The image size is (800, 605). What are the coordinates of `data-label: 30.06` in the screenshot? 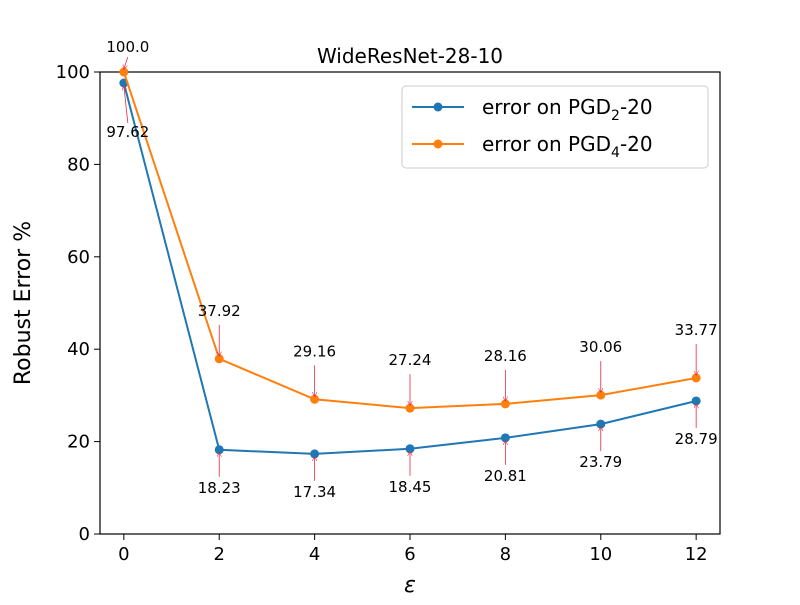 It's located at (600, 347).